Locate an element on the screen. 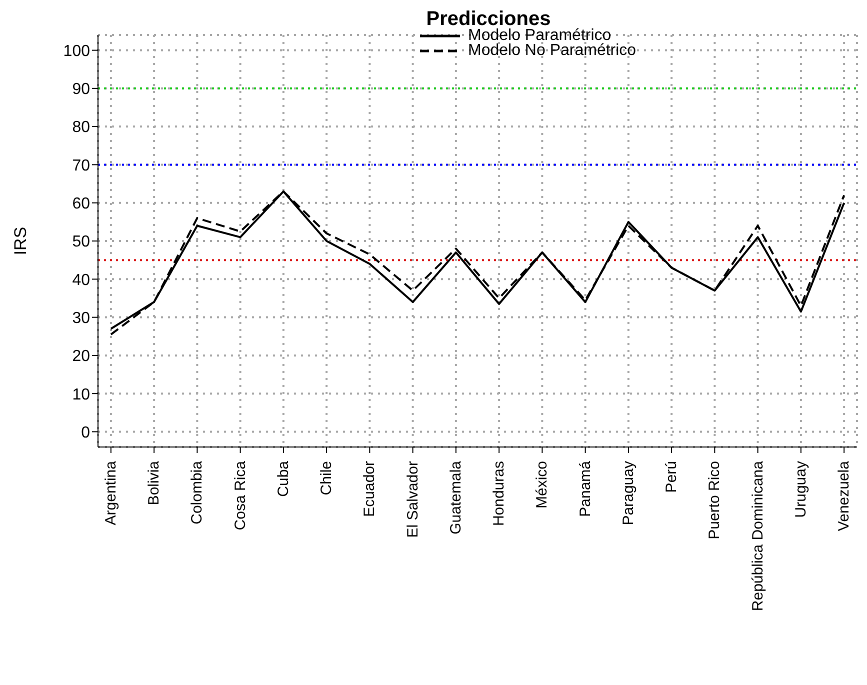 This screenshot has height=685, width=867. y-tick-label: 100 is located at coordinates (76, 51).